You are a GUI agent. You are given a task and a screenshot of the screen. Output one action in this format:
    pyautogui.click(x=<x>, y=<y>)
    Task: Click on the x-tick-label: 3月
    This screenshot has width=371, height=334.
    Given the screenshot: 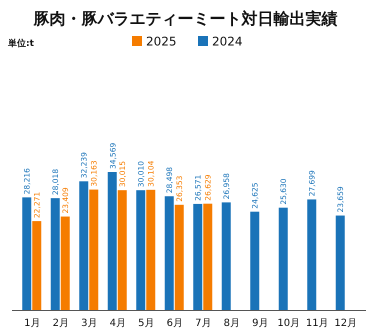 What is the action you would take?
    pyautogui.click(x=89, y=323)
    